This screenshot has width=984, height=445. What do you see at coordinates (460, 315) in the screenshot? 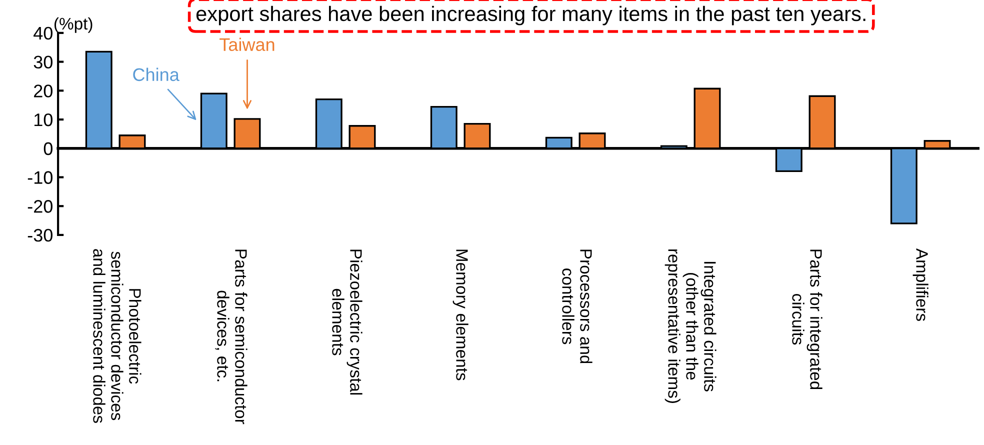
I see `x-tick-label: Memory elements` at bounding box center [460, 315].